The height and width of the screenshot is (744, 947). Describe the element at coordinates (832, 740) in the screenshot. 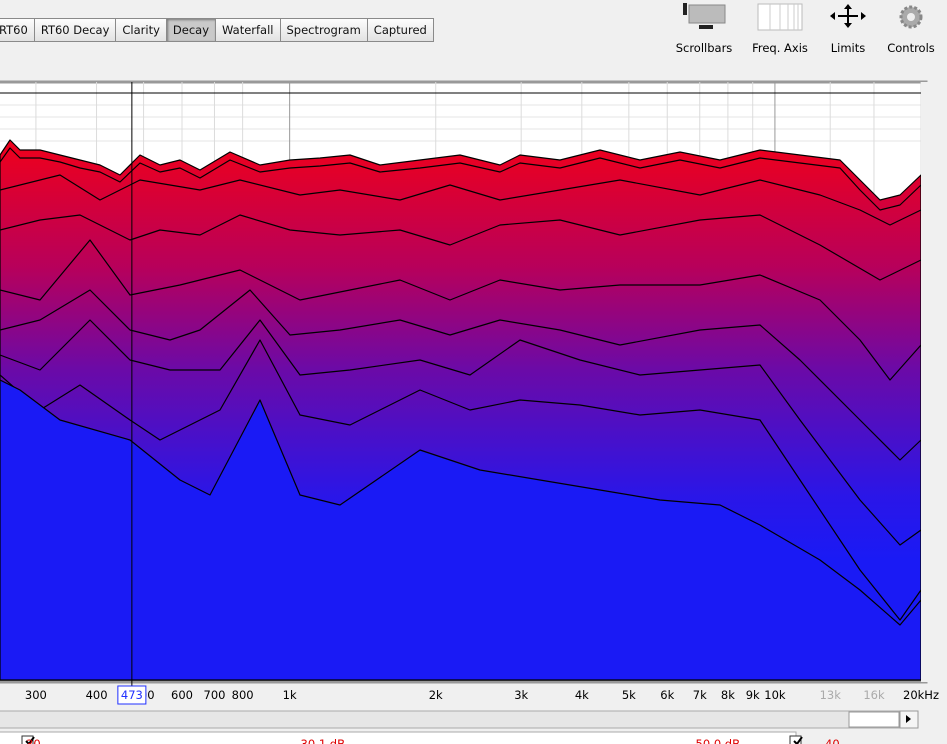

I see `legend-time: 40` at that location.